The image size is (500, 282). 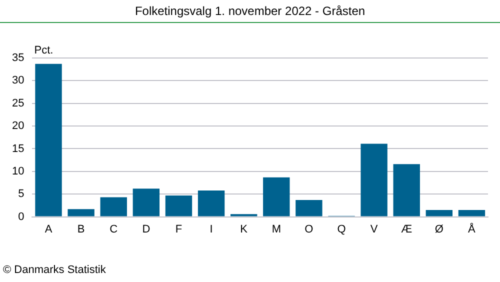 What do you see at coordinates (54, 270) in the screenshot?
I see `text: © Danmarks Statistik` at bounding box center [54, 270].